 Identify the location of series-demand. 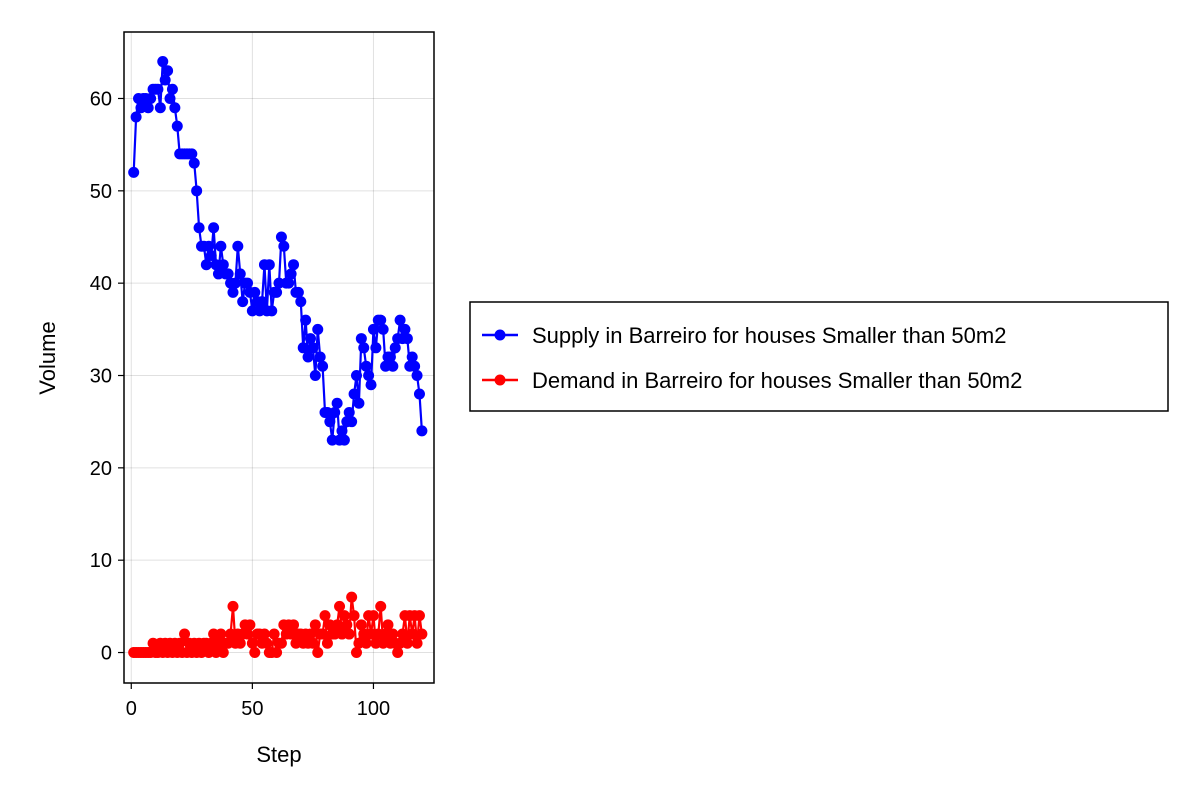
(278, 625).